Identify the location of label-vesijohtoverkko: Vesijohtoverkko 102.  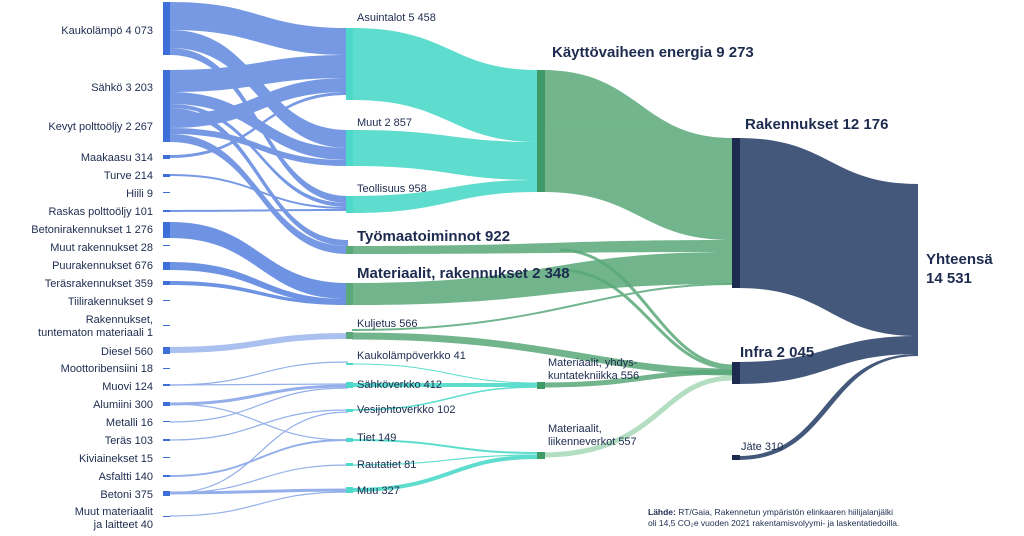
(406, 410).